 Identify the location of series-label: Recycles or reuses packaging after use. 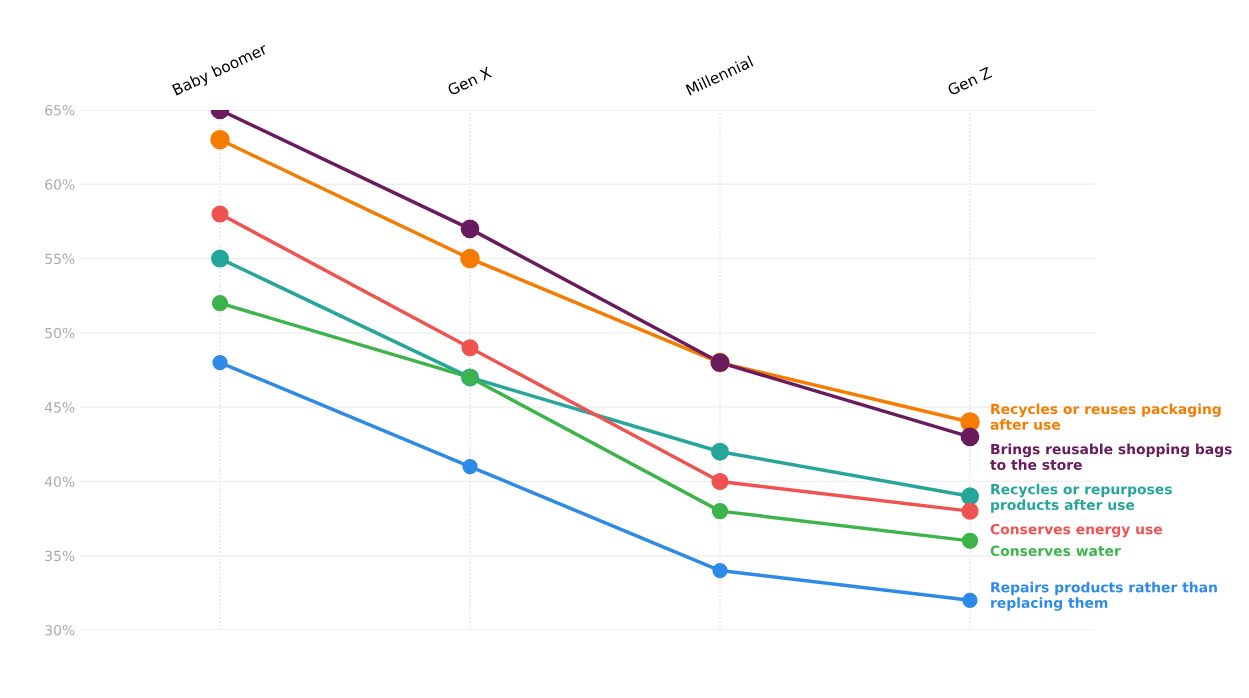
(1105, 416).